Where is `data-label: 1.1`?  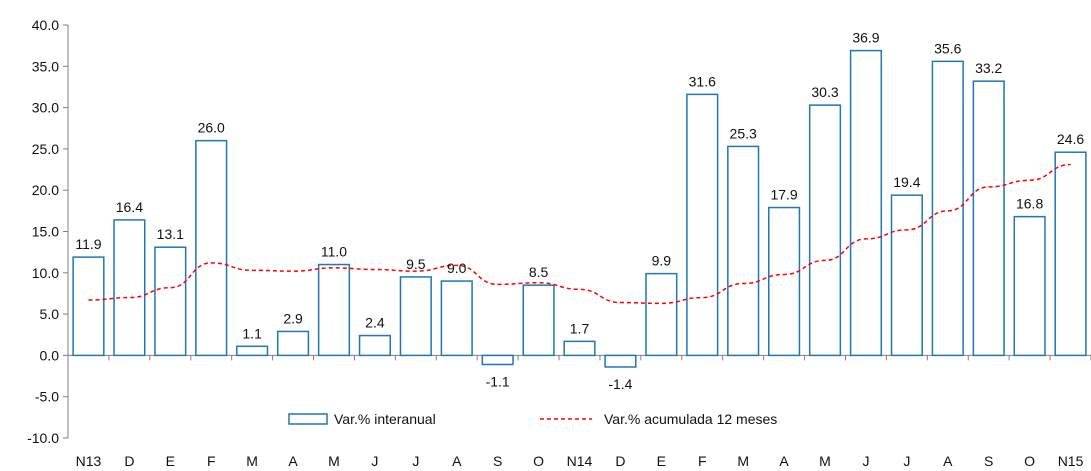 data-label: 1.1 is located at coordinates (252, 333).